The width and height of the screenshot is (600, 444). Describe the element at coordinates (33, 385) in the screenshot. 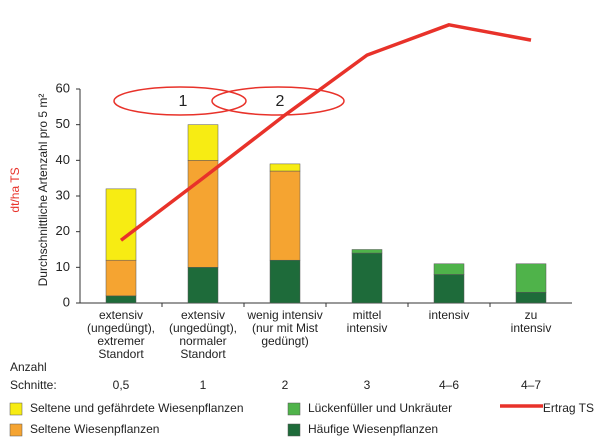

I see `cuts-label: Schnitte:` at that location.